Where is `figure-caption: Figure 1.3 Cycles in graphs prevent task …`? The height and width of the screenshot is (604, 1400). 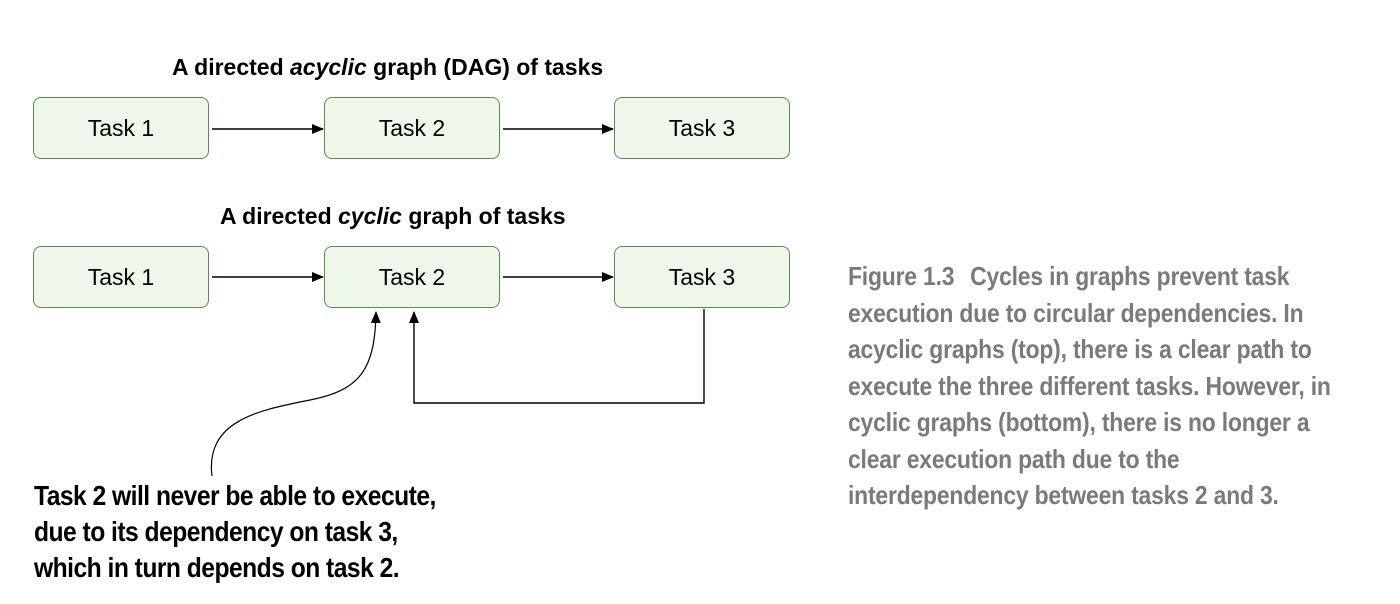 figure-caption: Figure 1.3 Cycles in graphs prevent task … is located at coordinates (1094, 386).